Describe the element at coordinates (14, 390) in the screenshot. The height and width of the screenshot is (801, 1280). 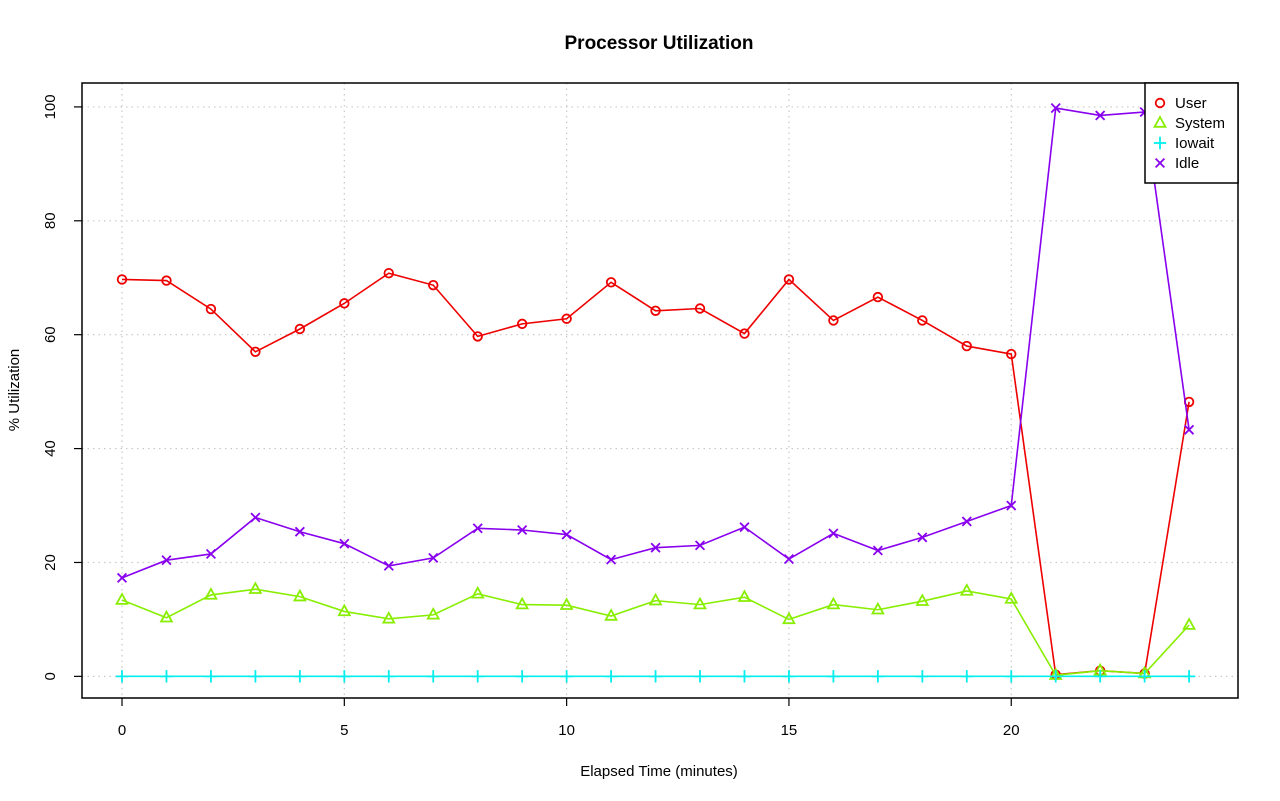
I see `y-axis-label: % Utilization` at that location.